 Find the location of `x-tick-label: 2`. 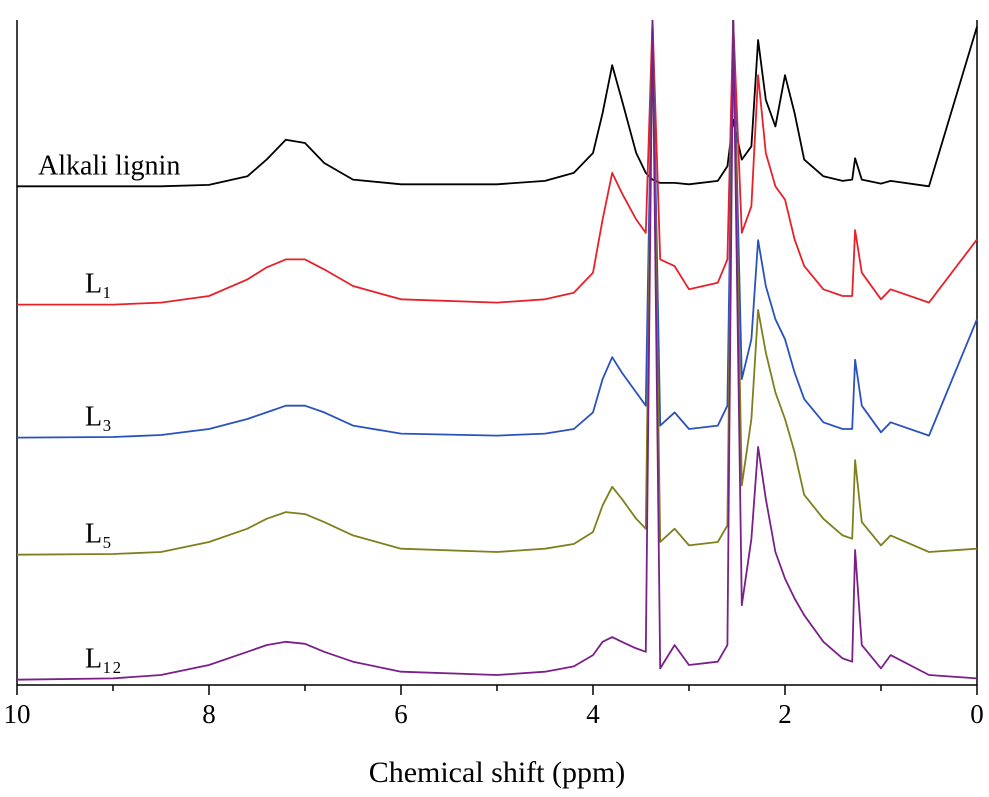

x-tick-label: 2 is located at coordinates (785, 714).